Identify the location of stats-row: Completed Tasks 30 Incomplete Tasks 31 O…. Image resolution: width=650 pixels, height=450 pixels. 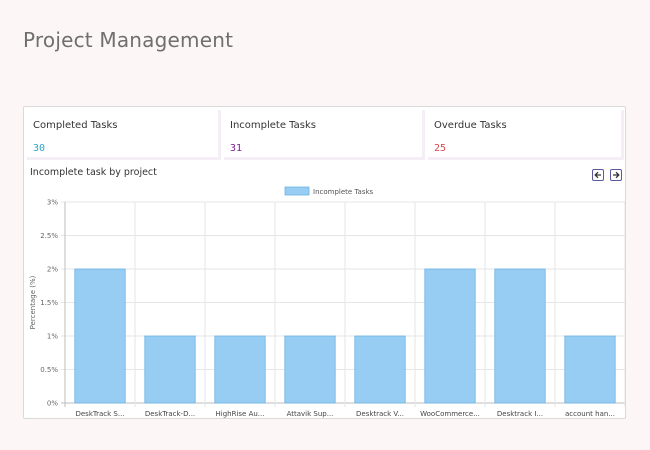
(324, 135).